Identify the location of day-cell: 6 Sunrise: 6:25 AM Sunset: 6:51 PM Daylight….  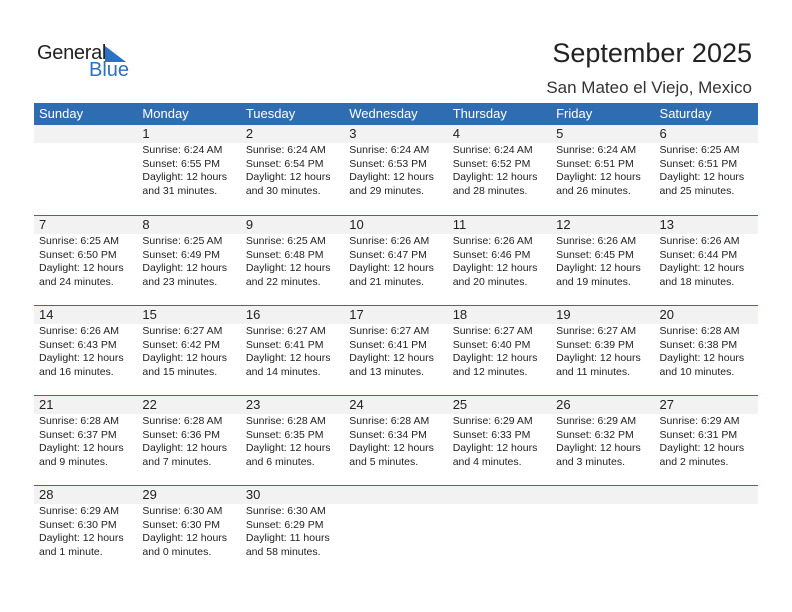
(706, 170).